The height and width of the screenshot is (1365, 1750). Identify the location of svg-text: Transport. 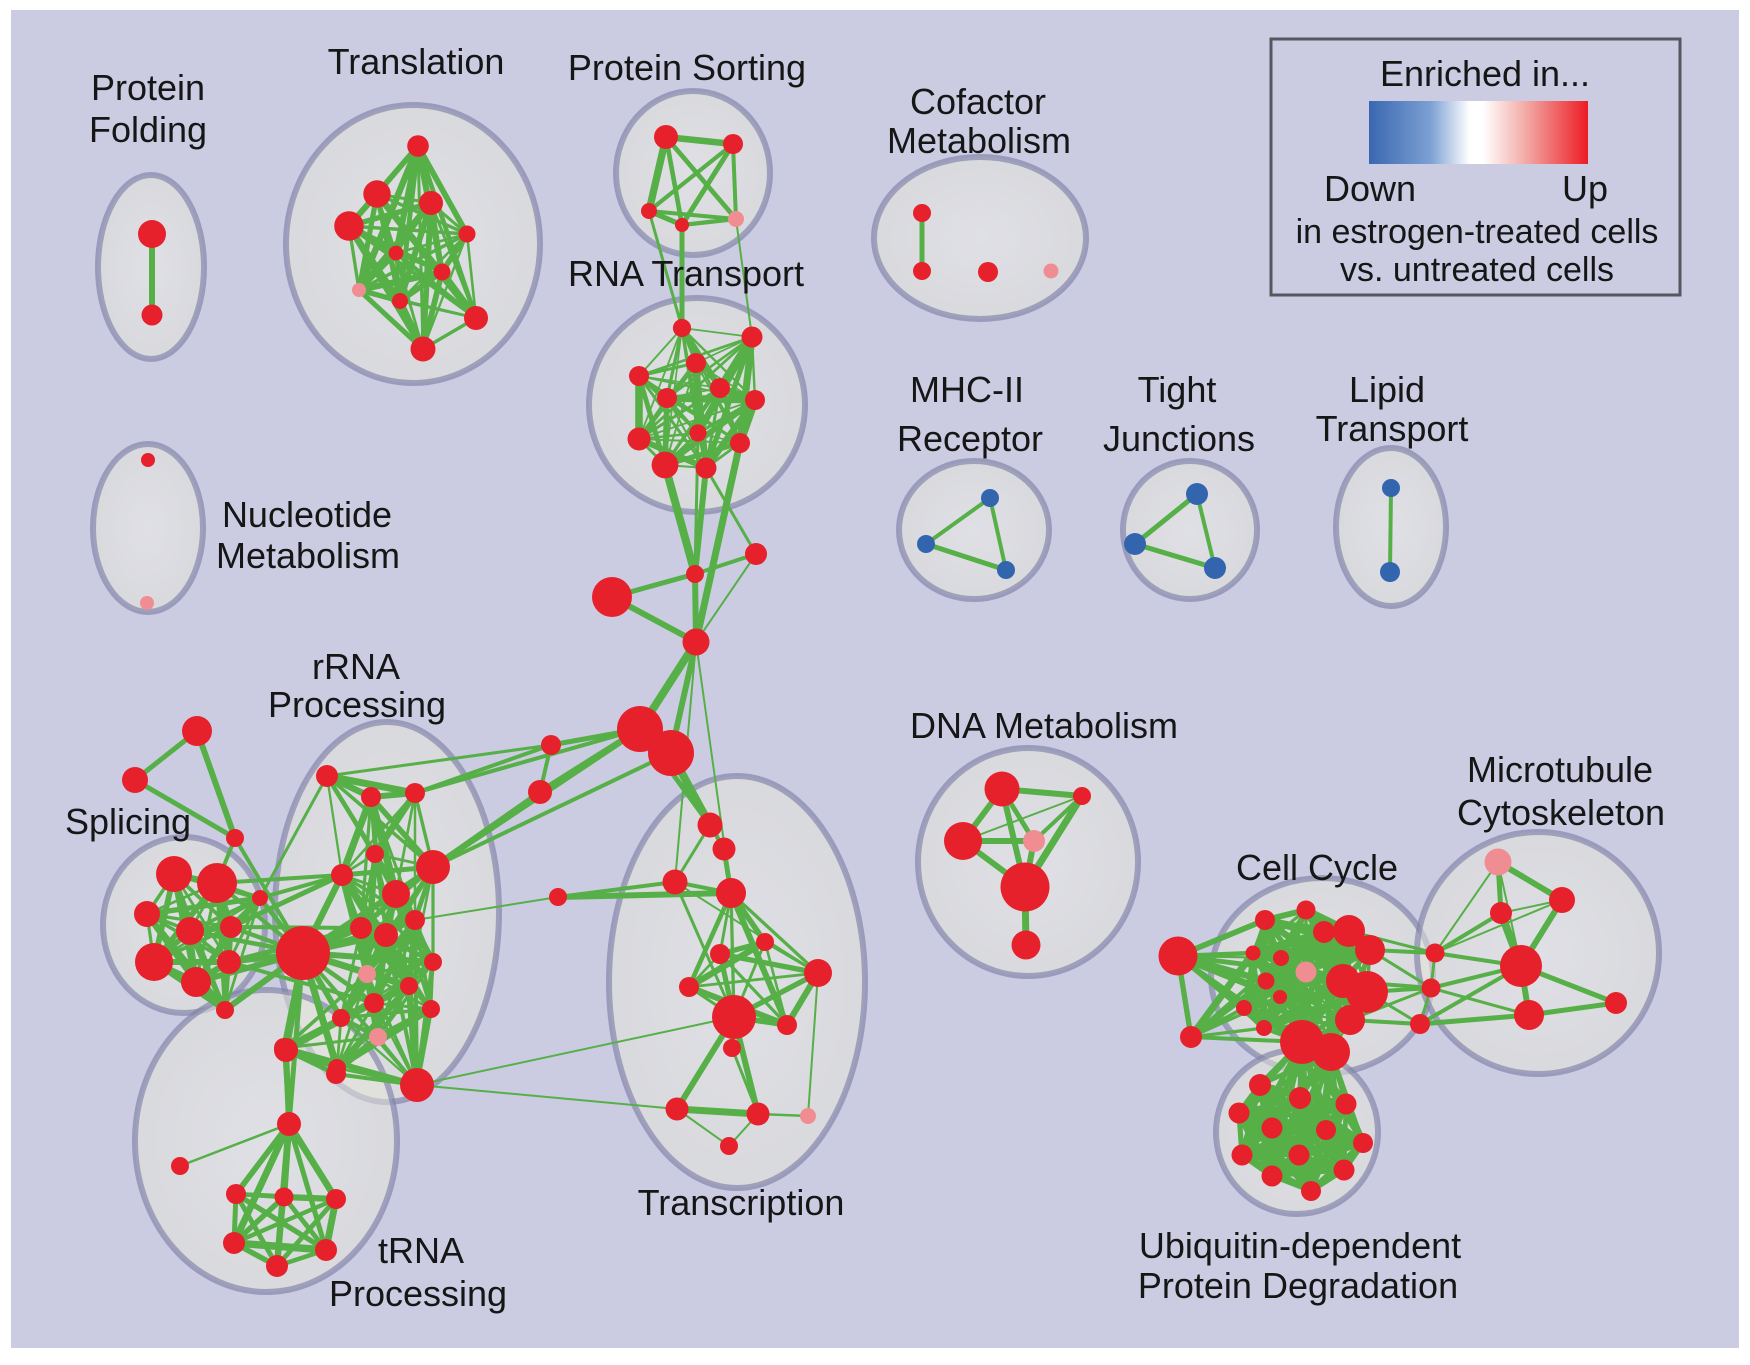
(1392, 428).